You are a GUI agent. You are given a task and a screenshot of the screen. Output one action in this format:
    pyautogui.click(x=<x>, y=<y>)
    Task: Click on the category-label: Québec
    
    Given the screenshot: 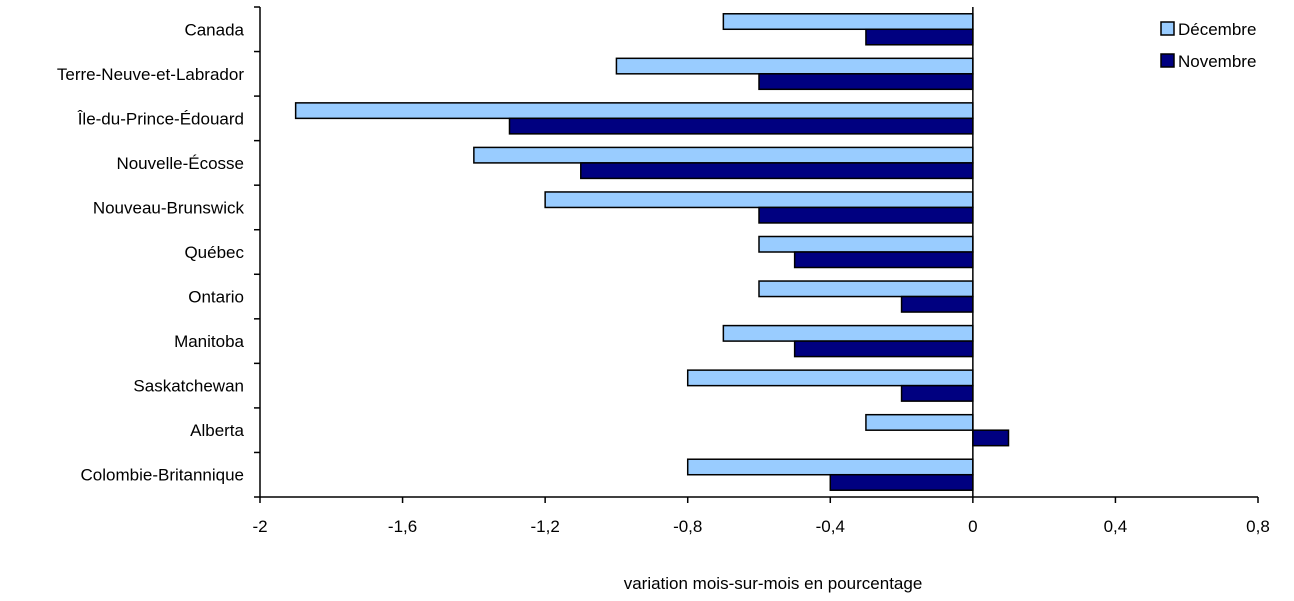 What is the action you would take?
    pyautogui.click(x=214, y=252)
    